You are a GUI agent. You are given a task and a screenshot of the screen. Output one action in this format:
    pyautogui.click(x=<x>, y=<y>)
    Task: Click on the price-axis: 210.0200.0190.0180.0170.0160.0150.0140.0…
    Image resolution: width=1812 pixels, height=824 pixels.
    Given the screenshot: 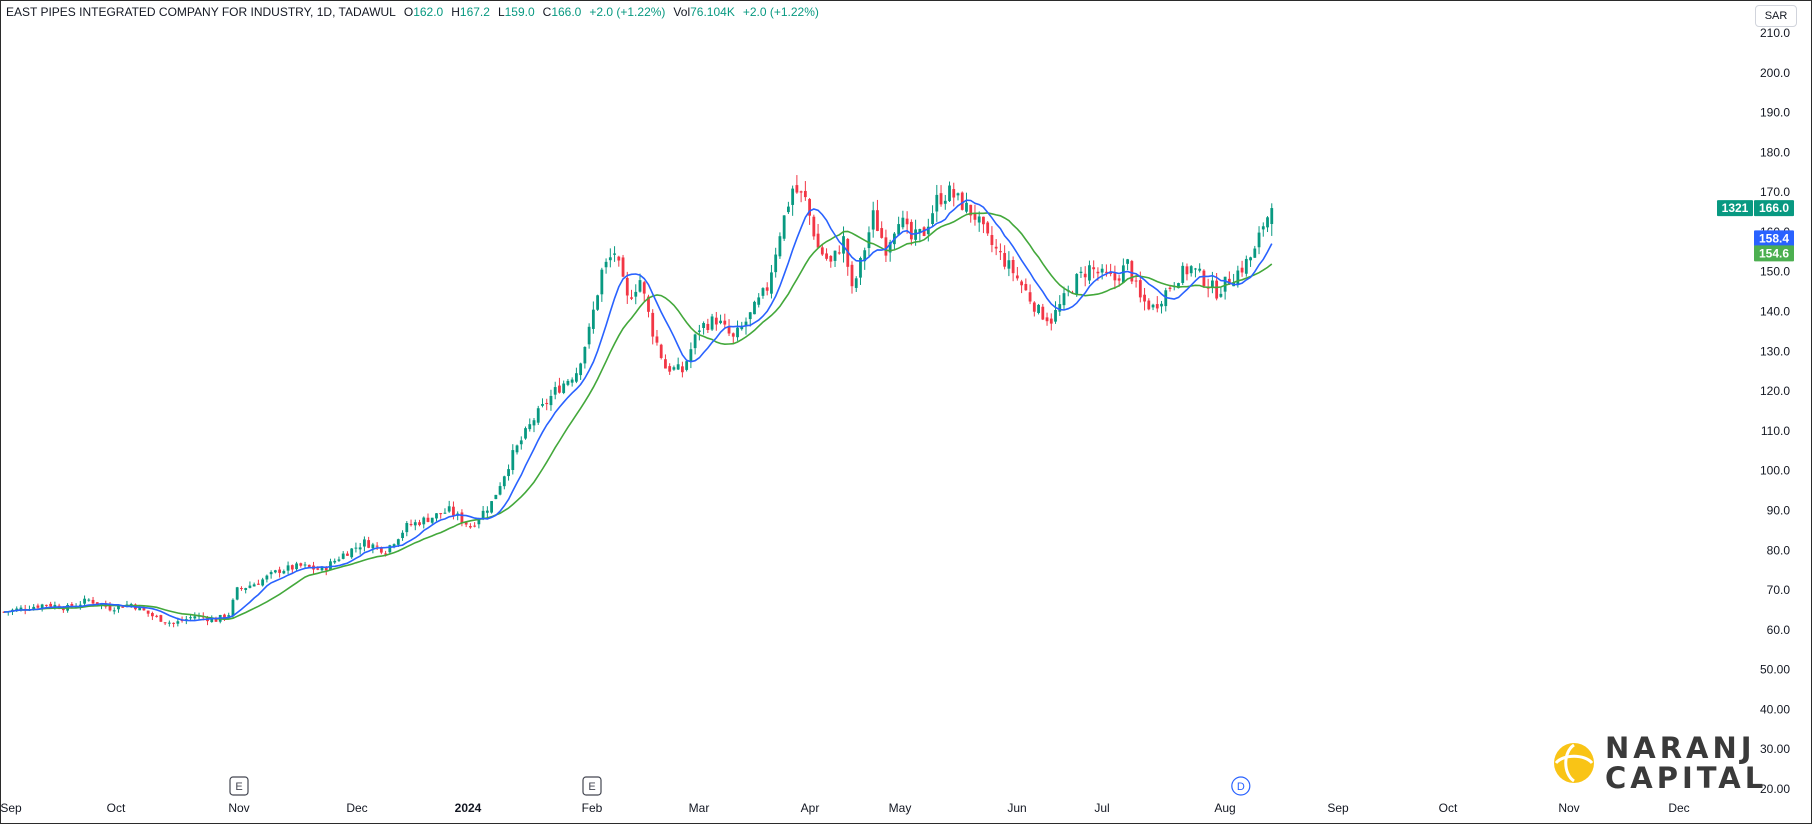 What is the action you would take?
    pyautogui.click(x=1775, y=411)
    